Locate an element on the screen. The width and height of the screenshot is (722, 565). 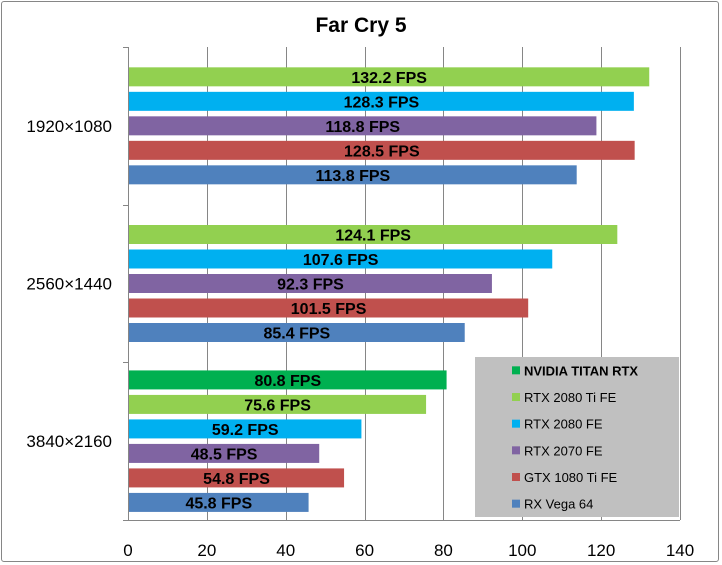
data-label-rtx-2080-fe-2560-1440: 107.6 FPS is located at coordinates (341, 260).